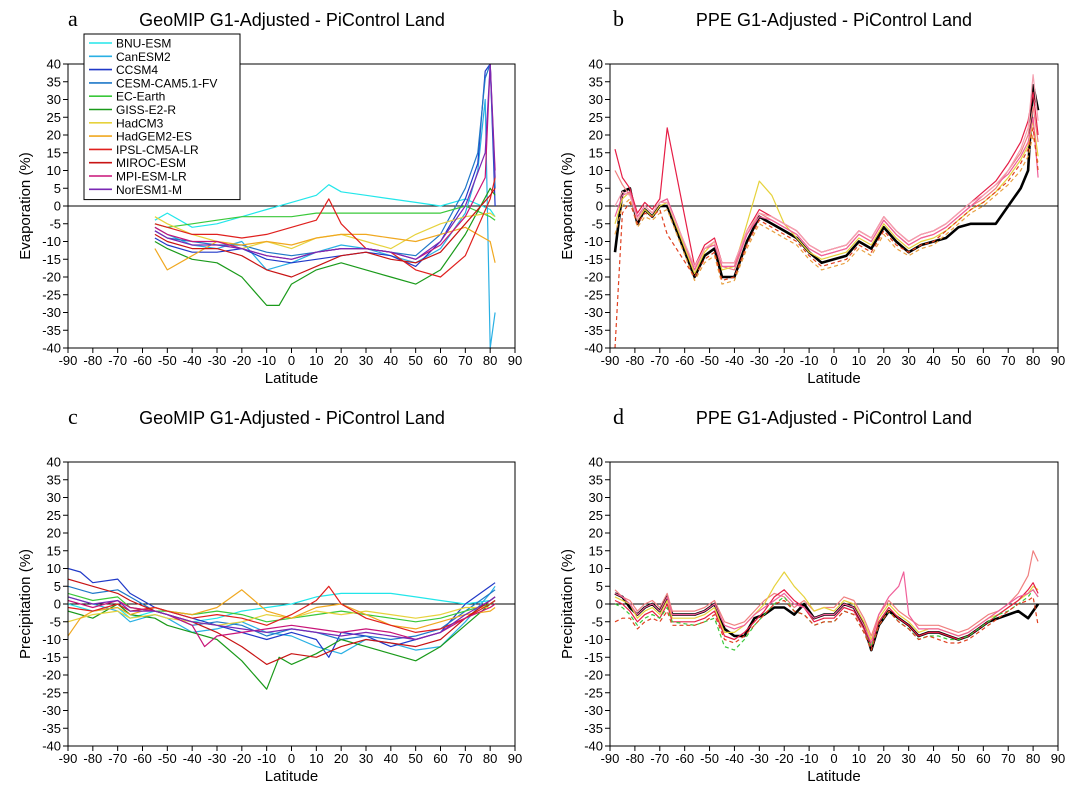 This screenshot has width=1081, height=790. I want to click on y-tick-label: -10, so click(51, 639).